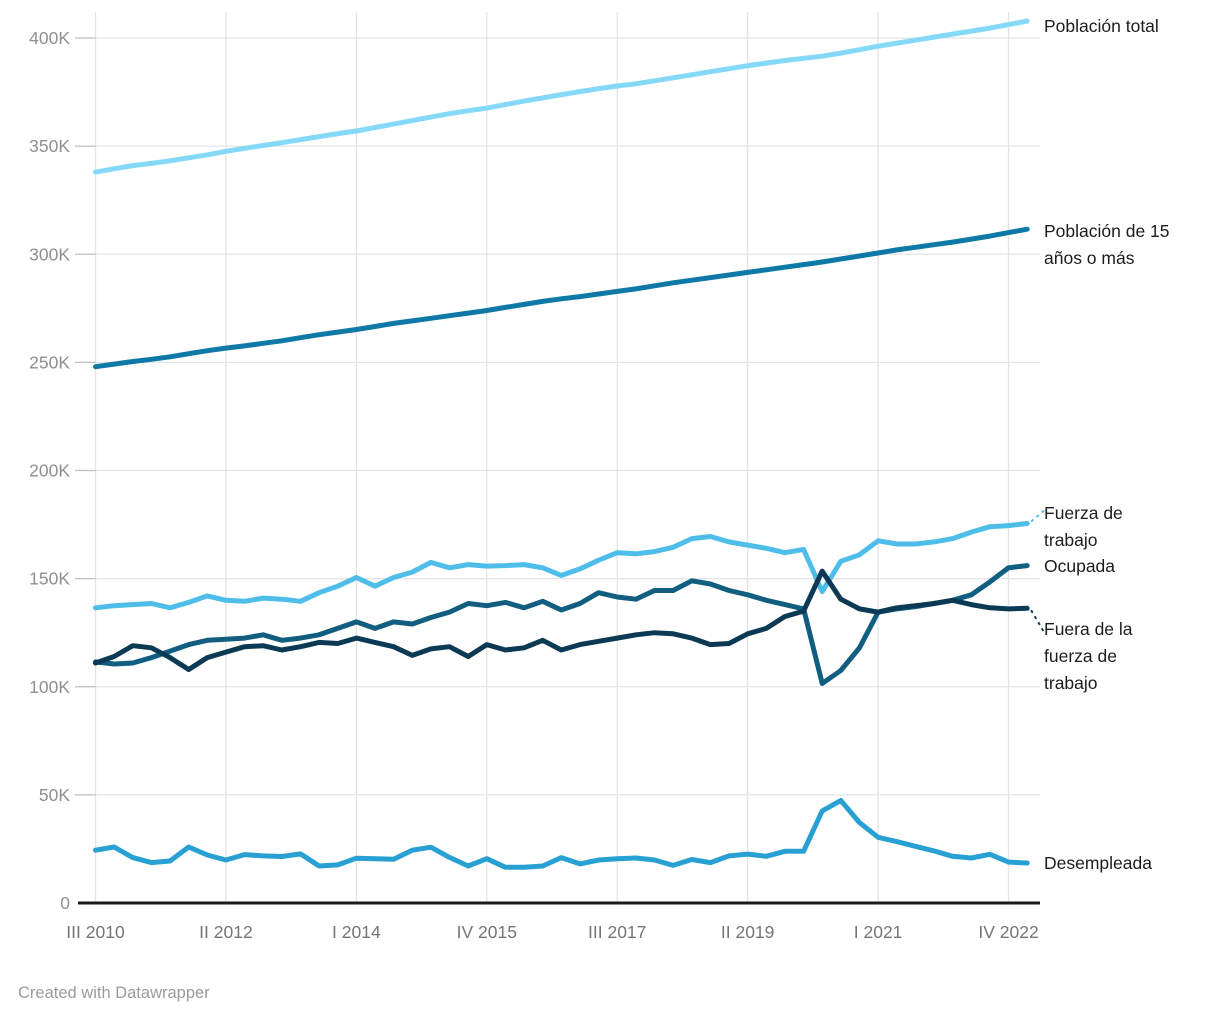  Describe the element at coordinates (49, 471) in the screenshot. I see `y-axis-label: 200K` at that location.